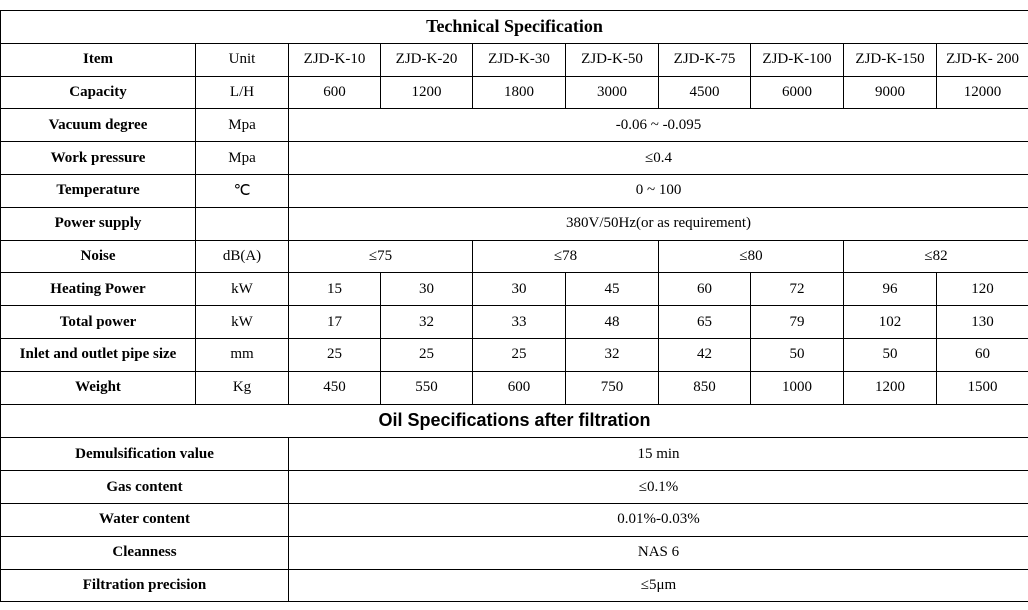 The width and height of the screenshot is (1028, 610). What do you see at coordinates (565, 256) in the screenshot?
I see `value-cell: ≤78` at bounding box center [565, 256].